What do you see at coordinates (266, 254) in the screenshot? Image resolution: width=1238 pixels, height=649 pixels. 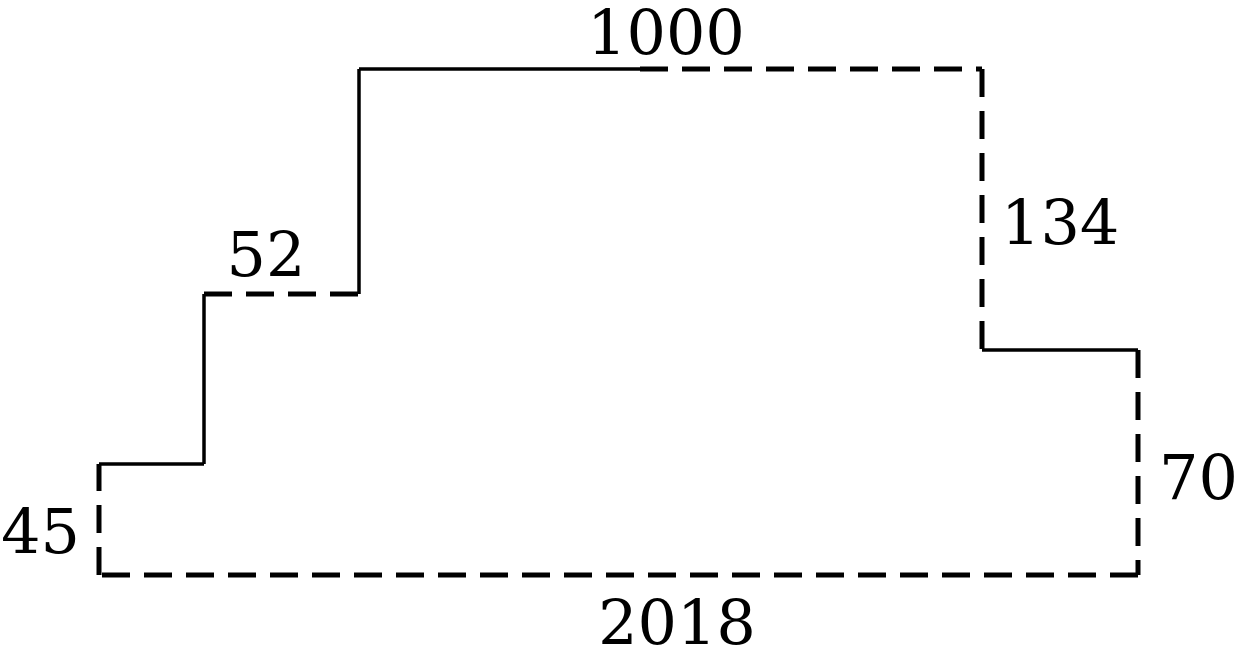 I see `label-left-step-top: 52` at bounding box center [266, 254].